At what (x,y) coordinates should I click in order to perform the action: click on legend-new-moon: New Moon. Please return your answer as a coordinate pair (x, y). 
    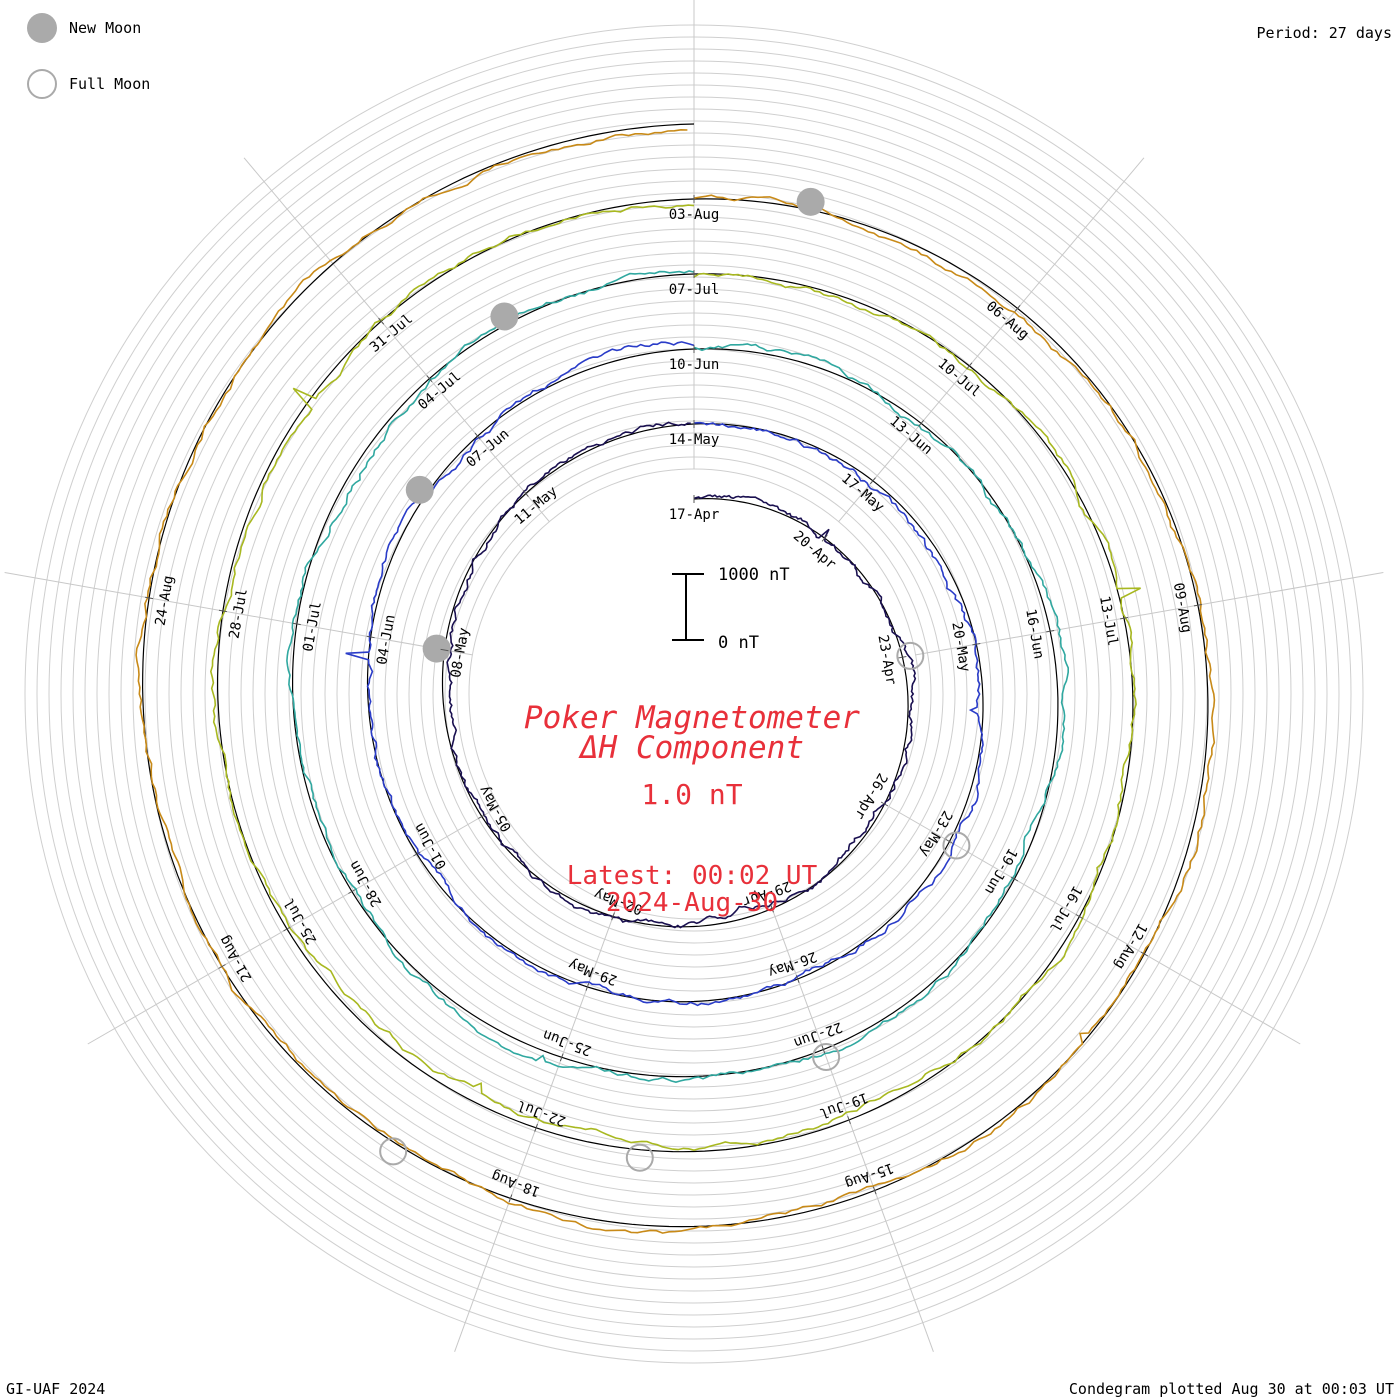
    Looking at the image, I should click on (84, 28).